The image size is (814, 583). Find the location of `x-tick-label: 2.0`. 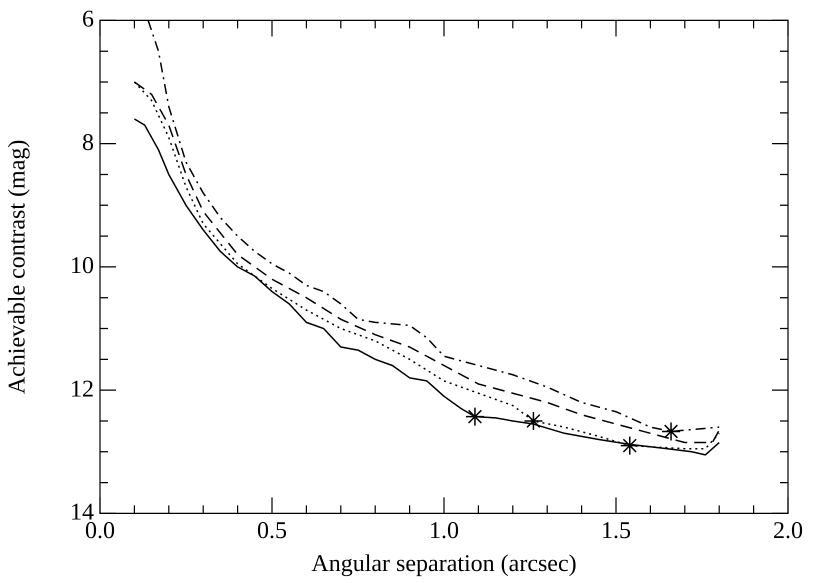

x-tick-label: 2.0 is located at coordinates (788, 531).